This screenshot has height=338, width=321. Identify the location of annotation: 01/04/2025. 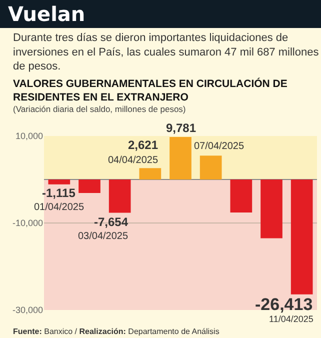
(59, 207).